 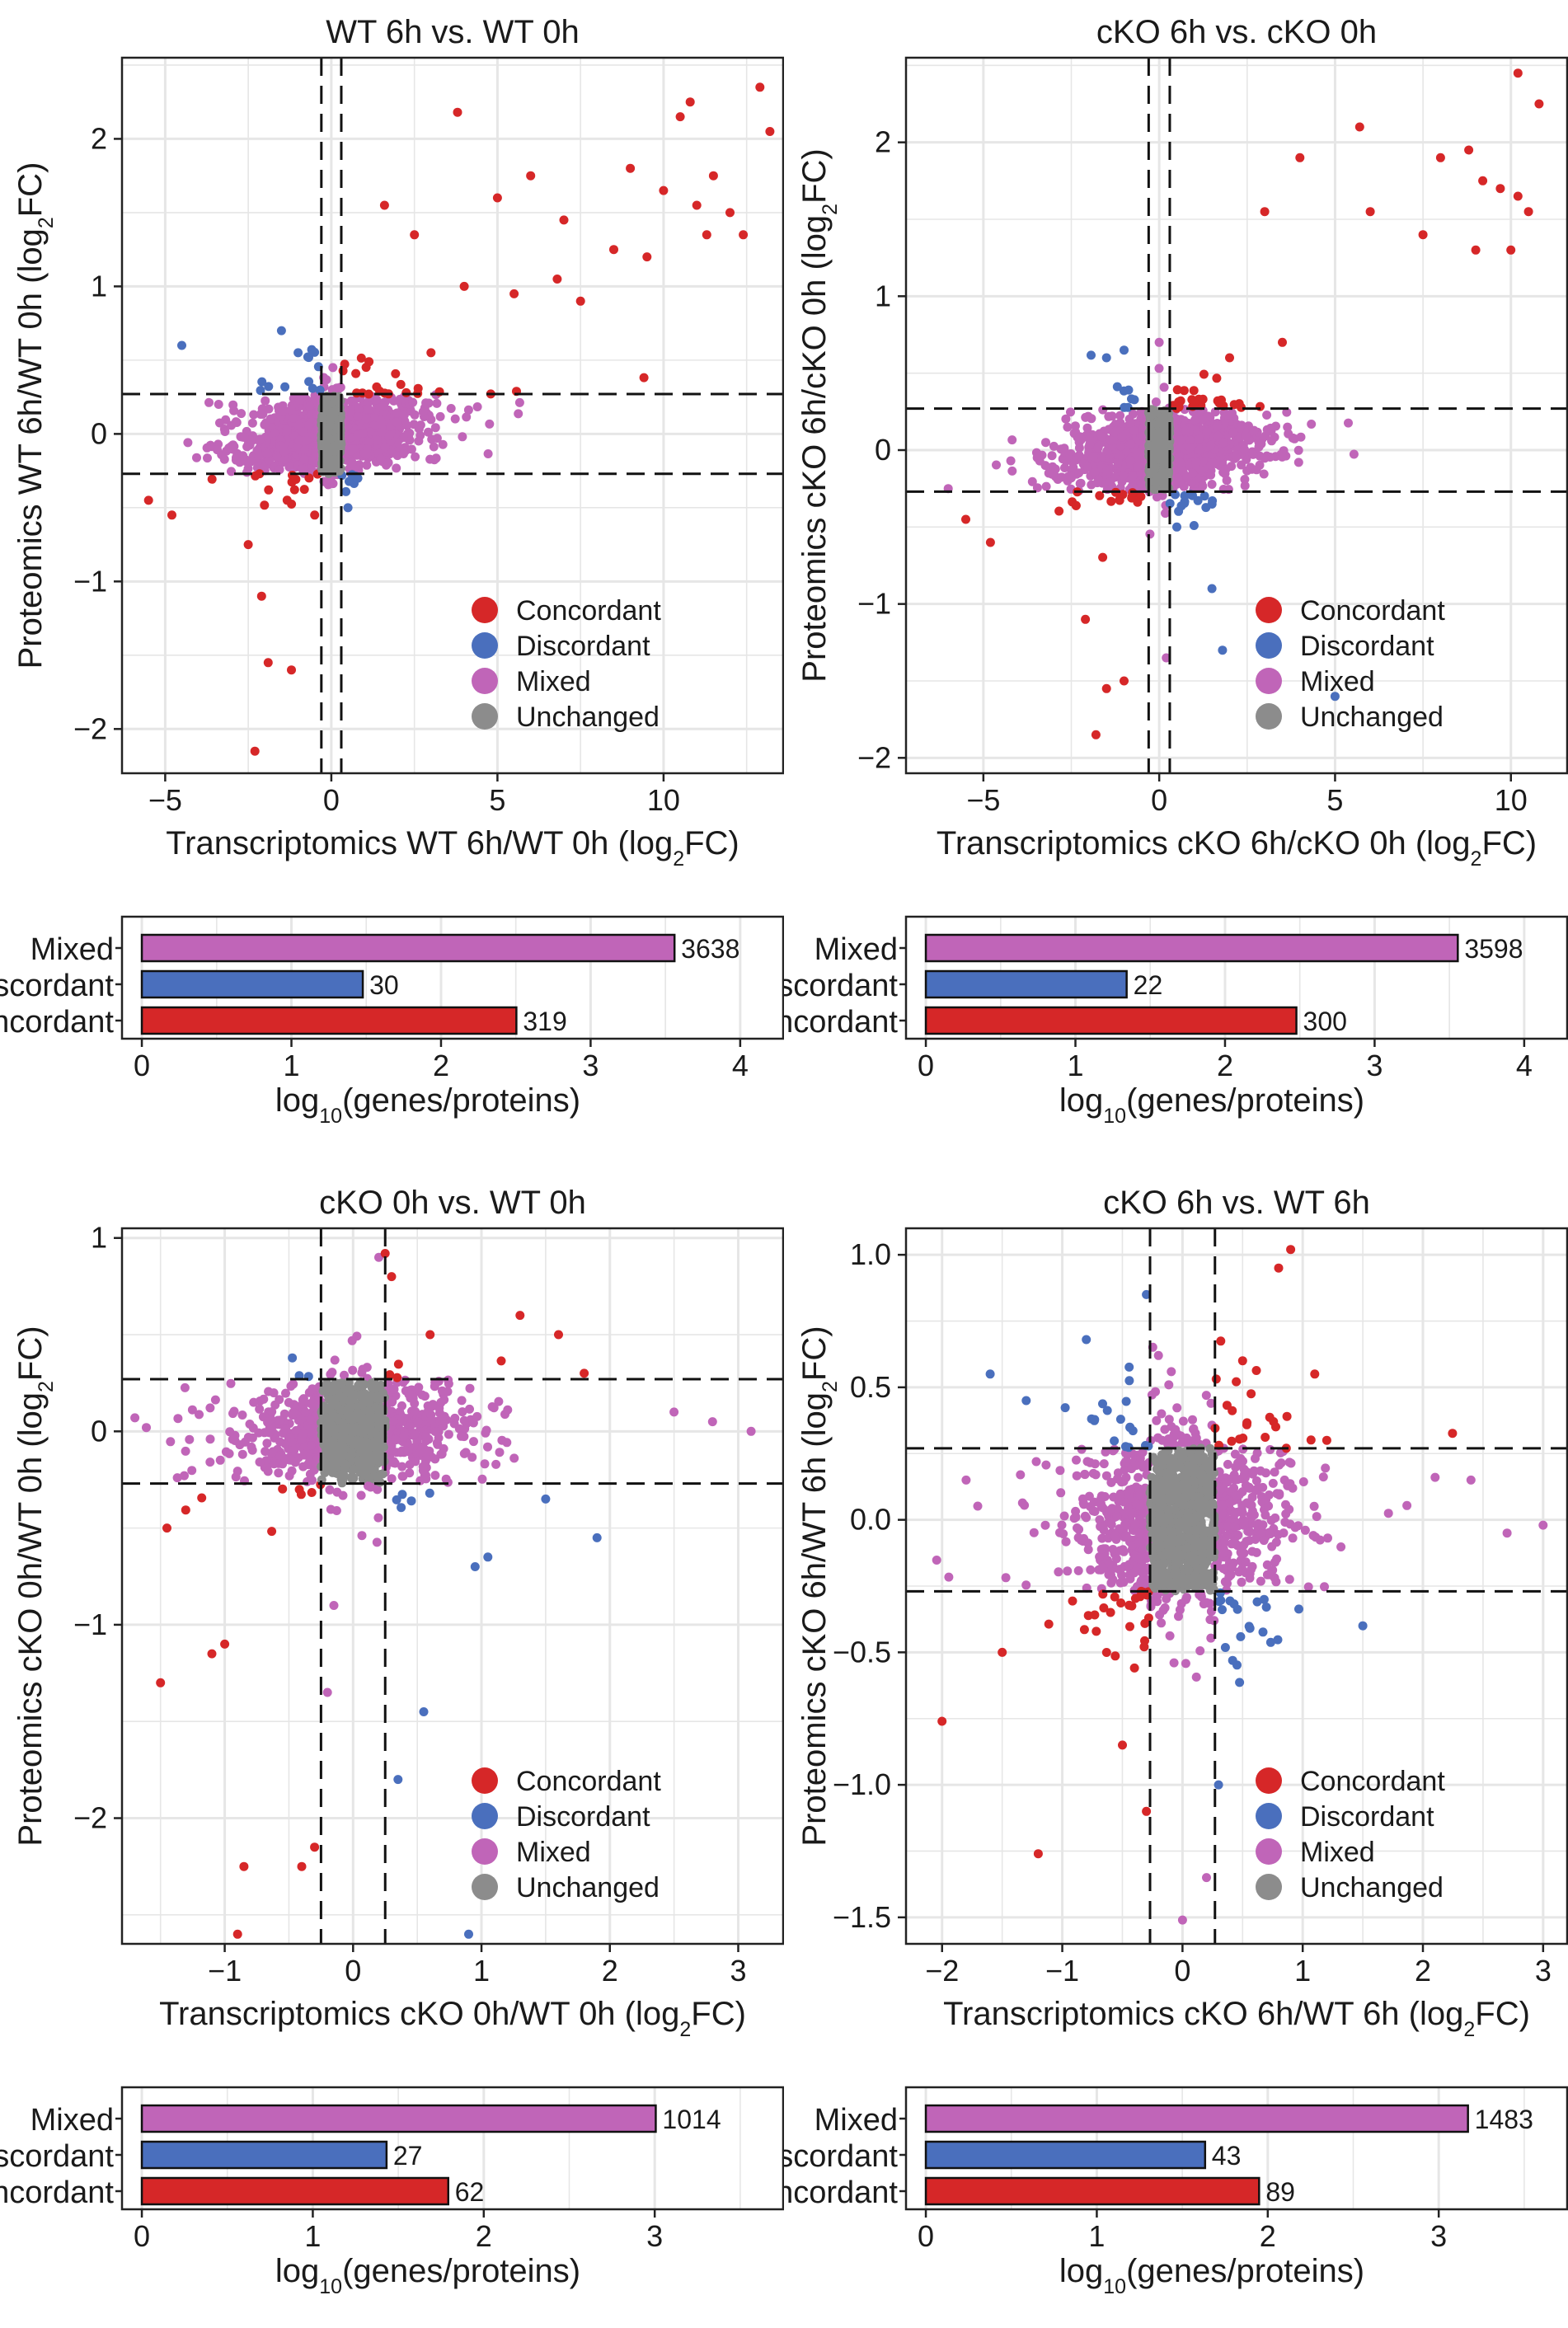 I want to click on threshold-lines, so click(x=1236, y=415).